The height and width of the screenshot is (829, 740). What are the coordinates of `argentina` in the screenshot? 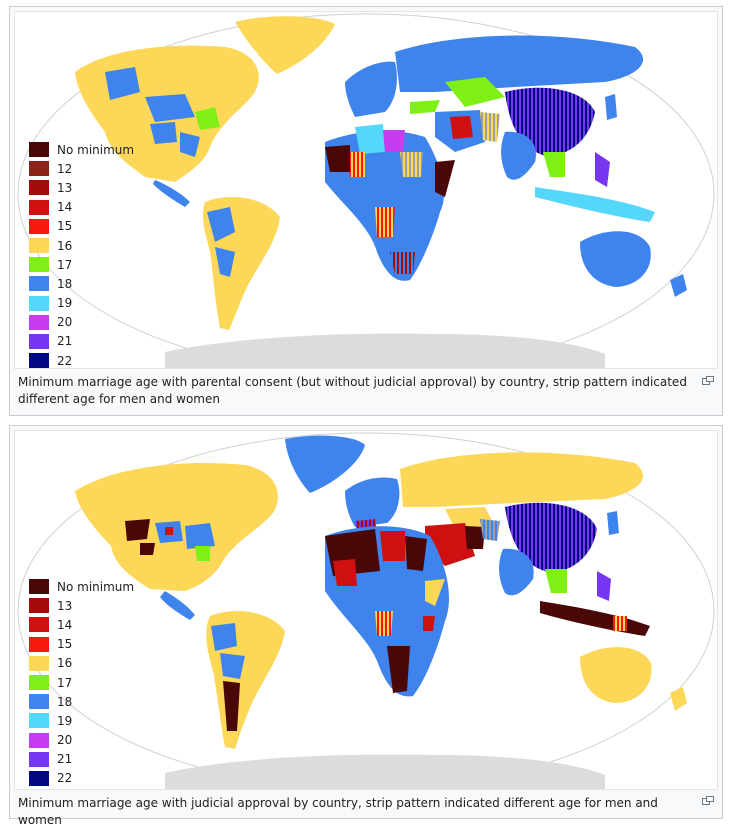 It's located at (231, 706).